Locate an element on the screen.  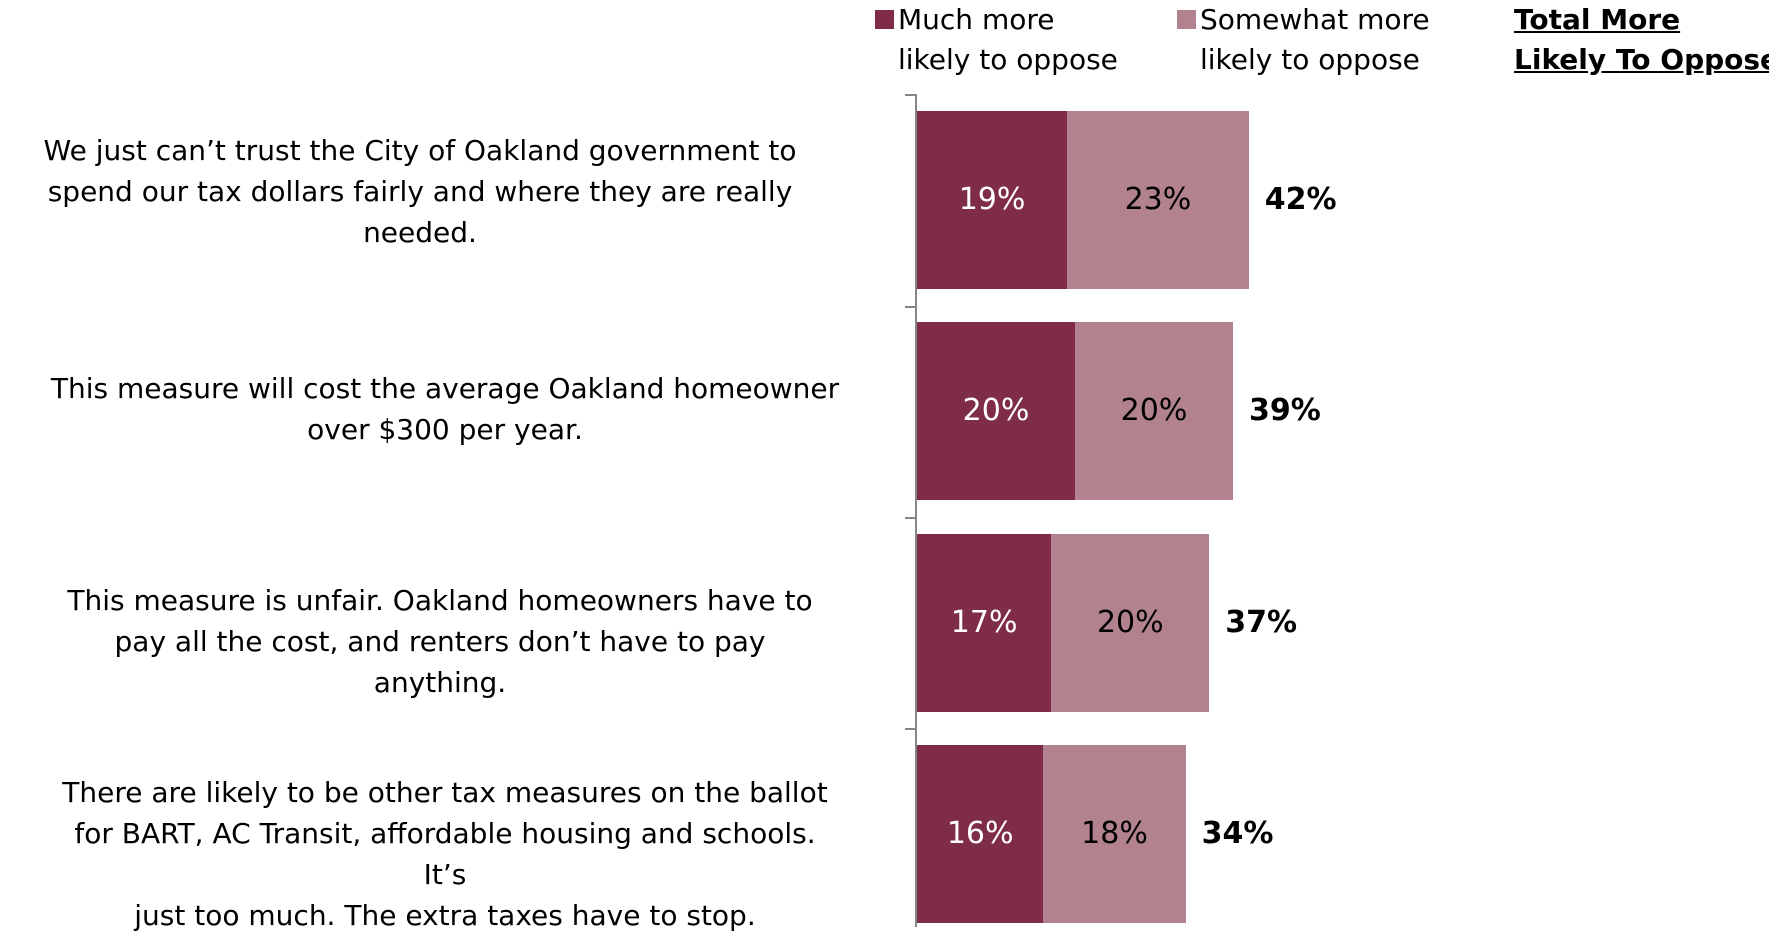
total-value-label: 42% is located at coordinates (1300, 199).